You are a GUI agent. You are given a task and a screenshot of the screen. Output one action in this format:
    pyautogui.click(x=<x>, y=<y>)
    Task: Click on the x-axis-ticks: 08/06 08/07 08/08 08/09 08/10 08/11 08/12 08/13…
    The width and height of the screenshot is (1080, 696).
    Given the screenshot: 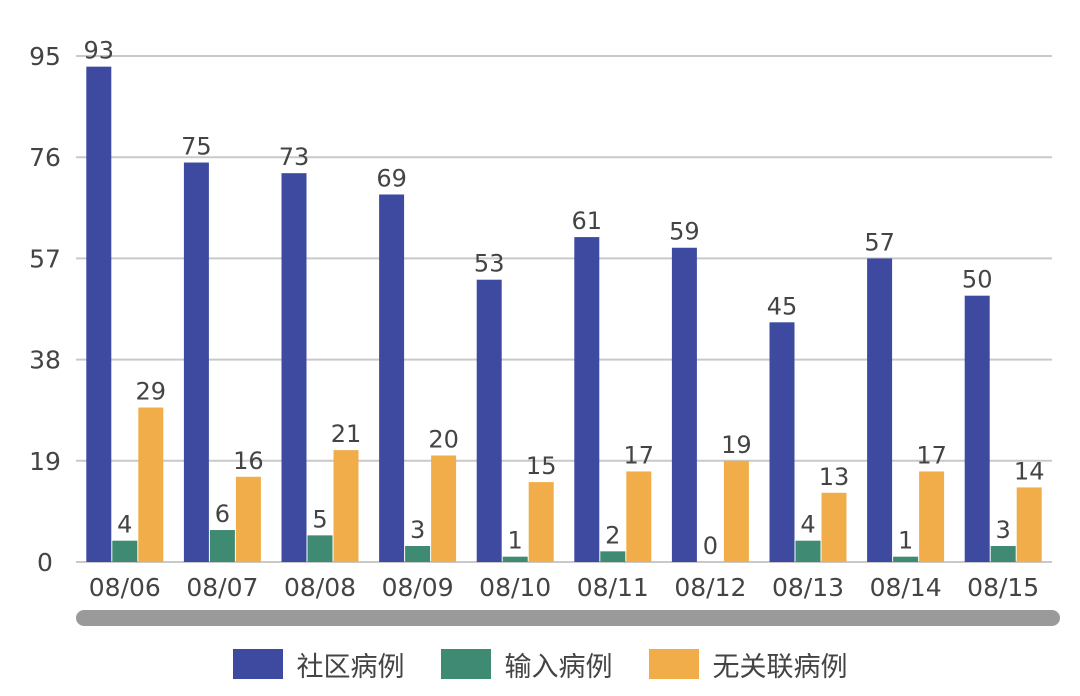 What is the action you would take?
    pyautogui.click(x=564, y=587)
    